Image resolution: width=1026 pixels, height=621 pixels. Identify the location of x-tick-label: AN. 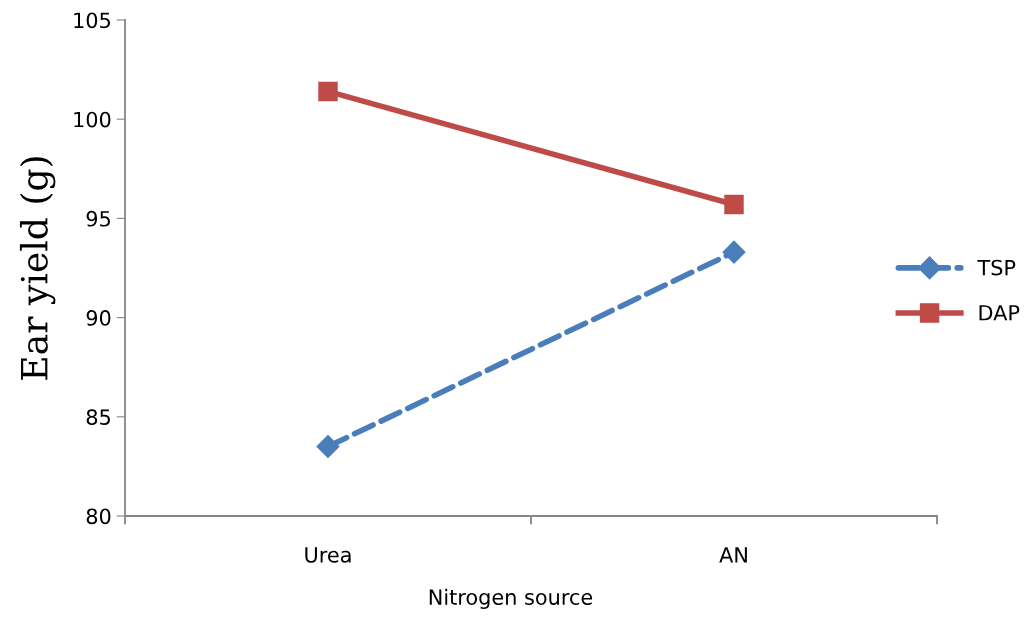
(733, 555).